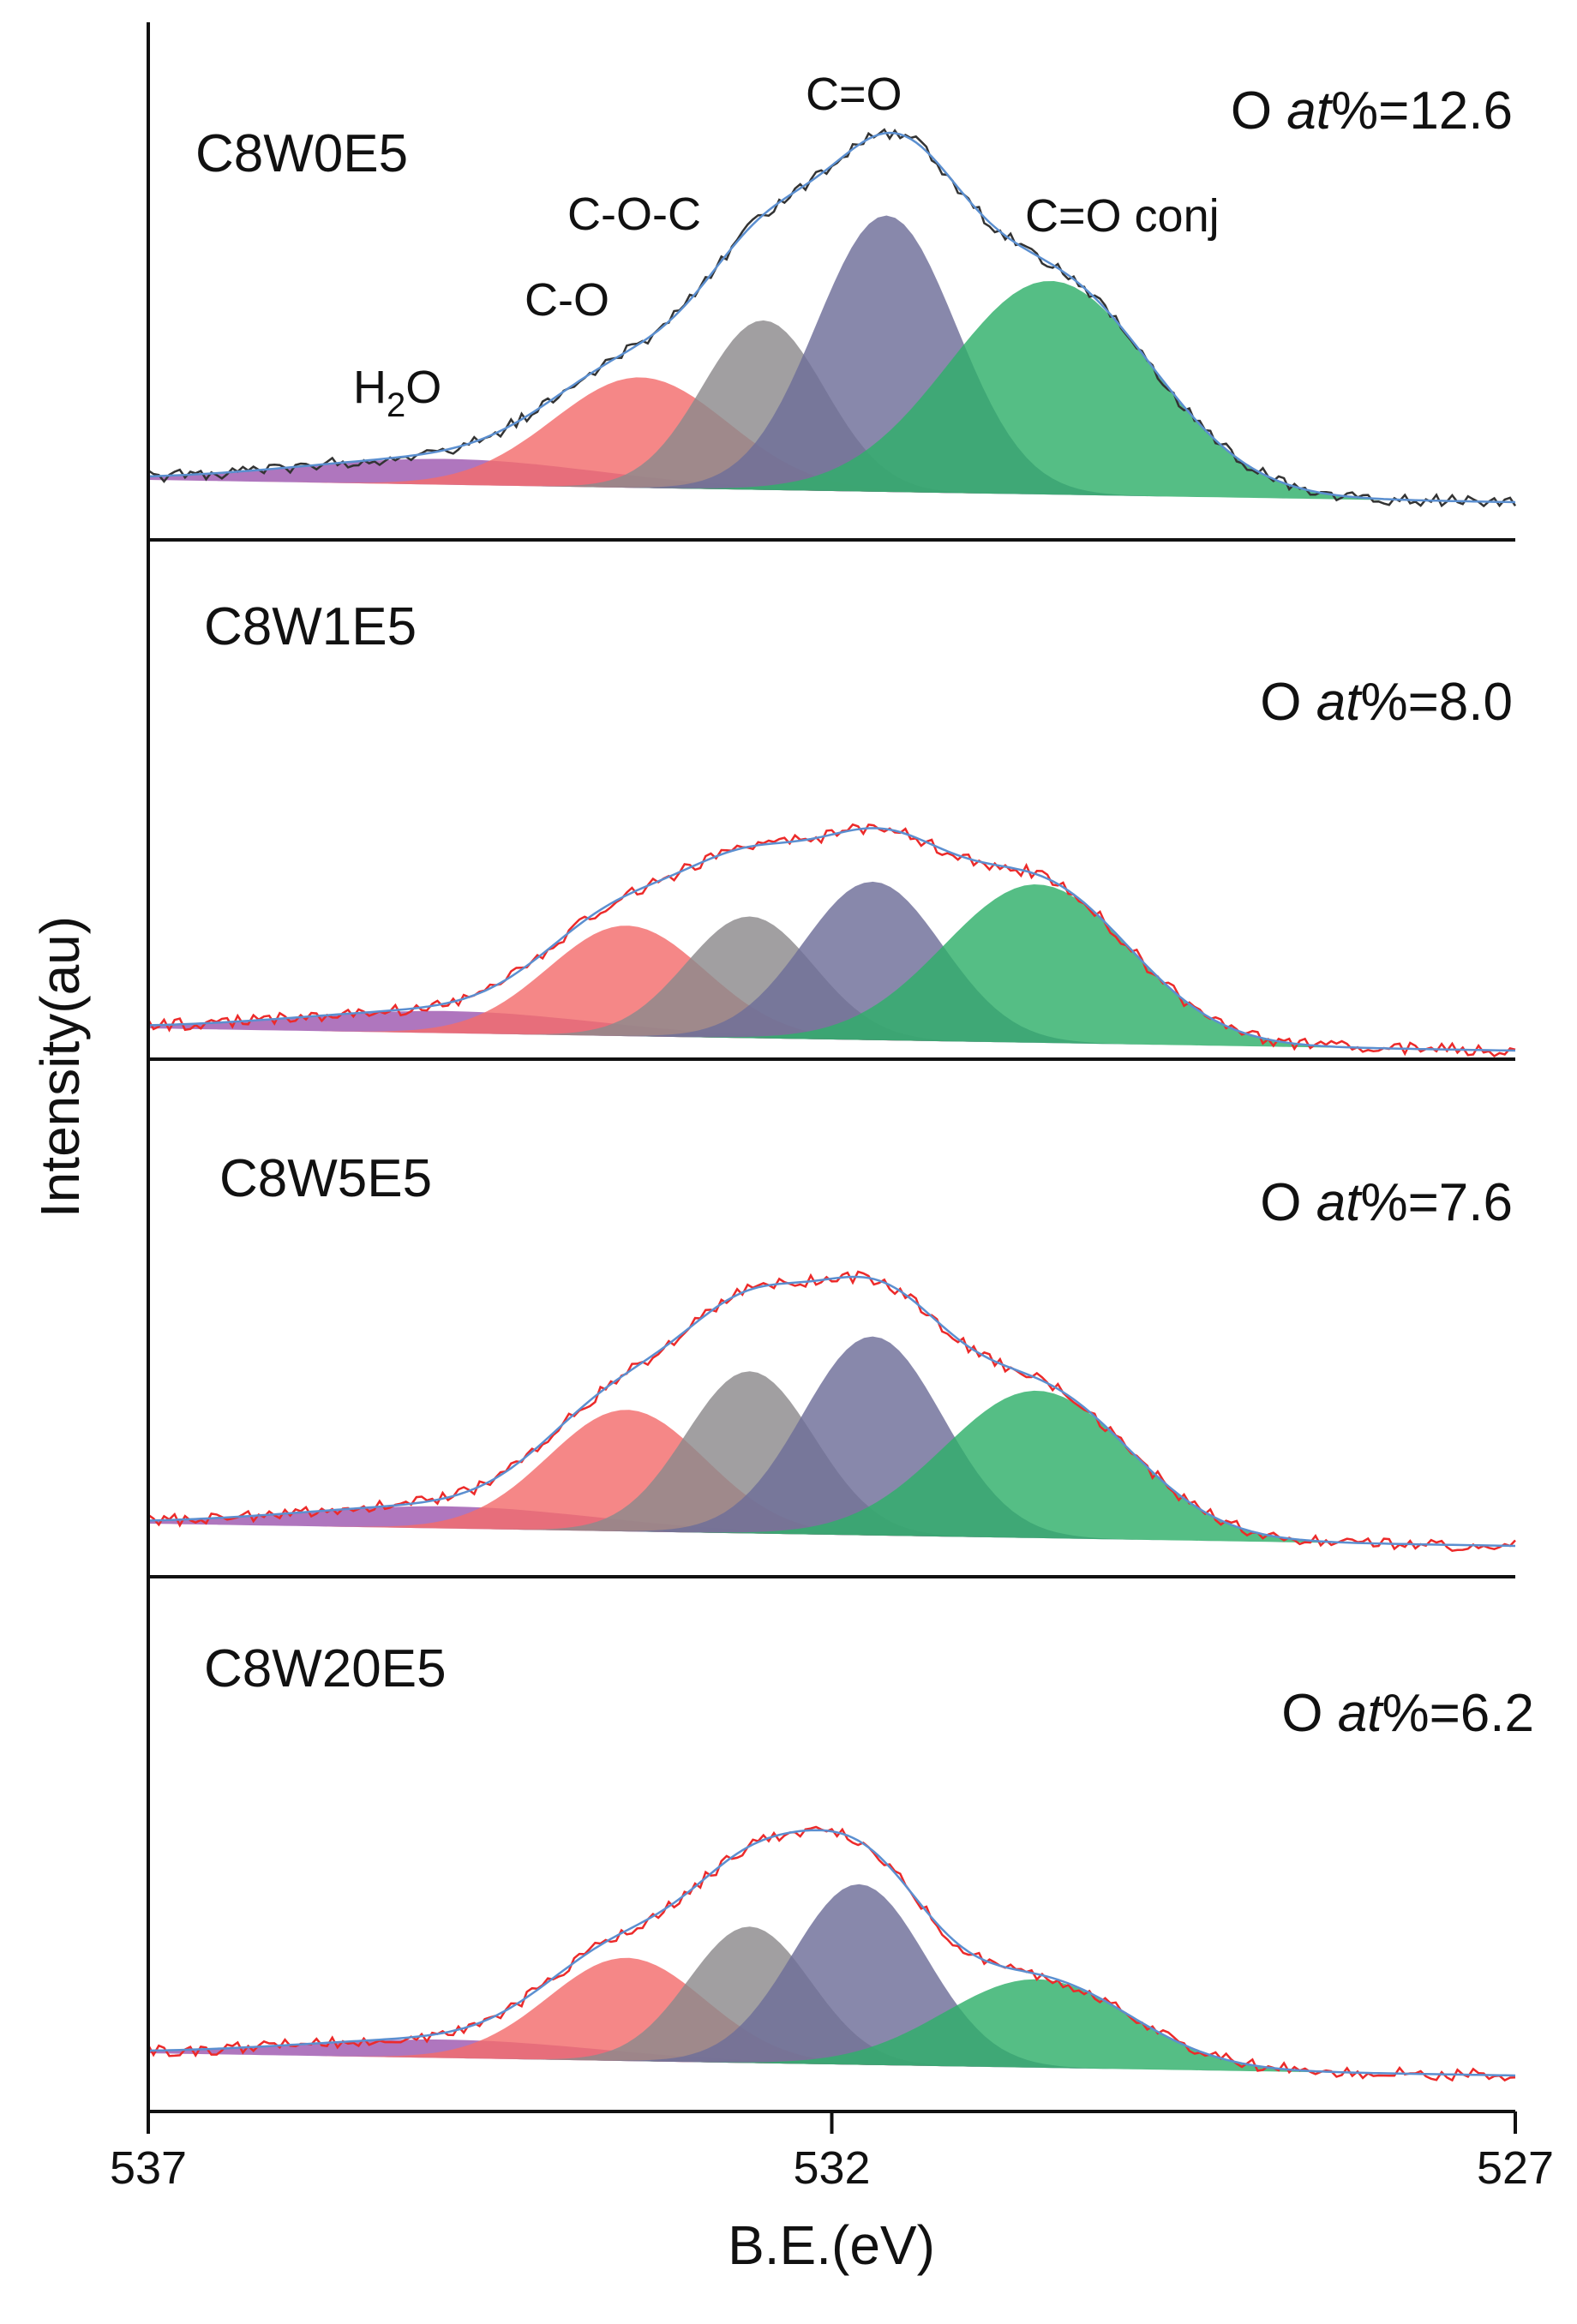 The height and width of the screenshot is (2324, 1577). What do you see at coordinates (831, 2168) in the screenshot?
I see `x-tick-label: 532` at bounding box center [831, 2168].